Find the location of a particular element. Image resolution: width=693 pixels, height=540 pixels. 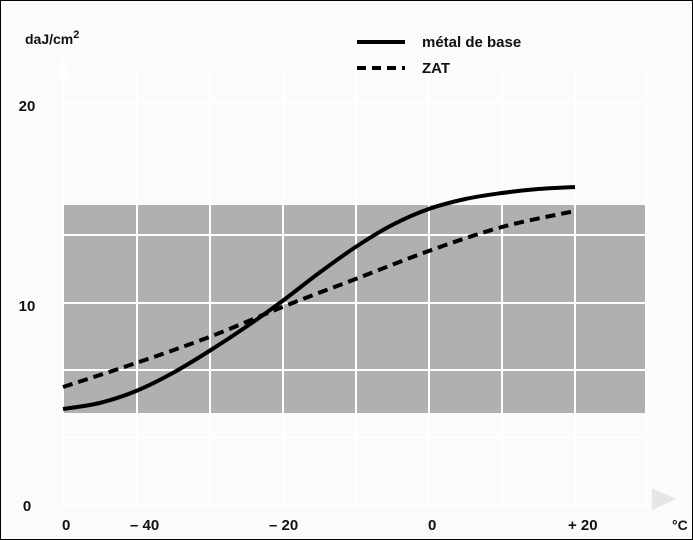

legend-label-metal-de-base: métal de base is located at coordinates (471, 42).